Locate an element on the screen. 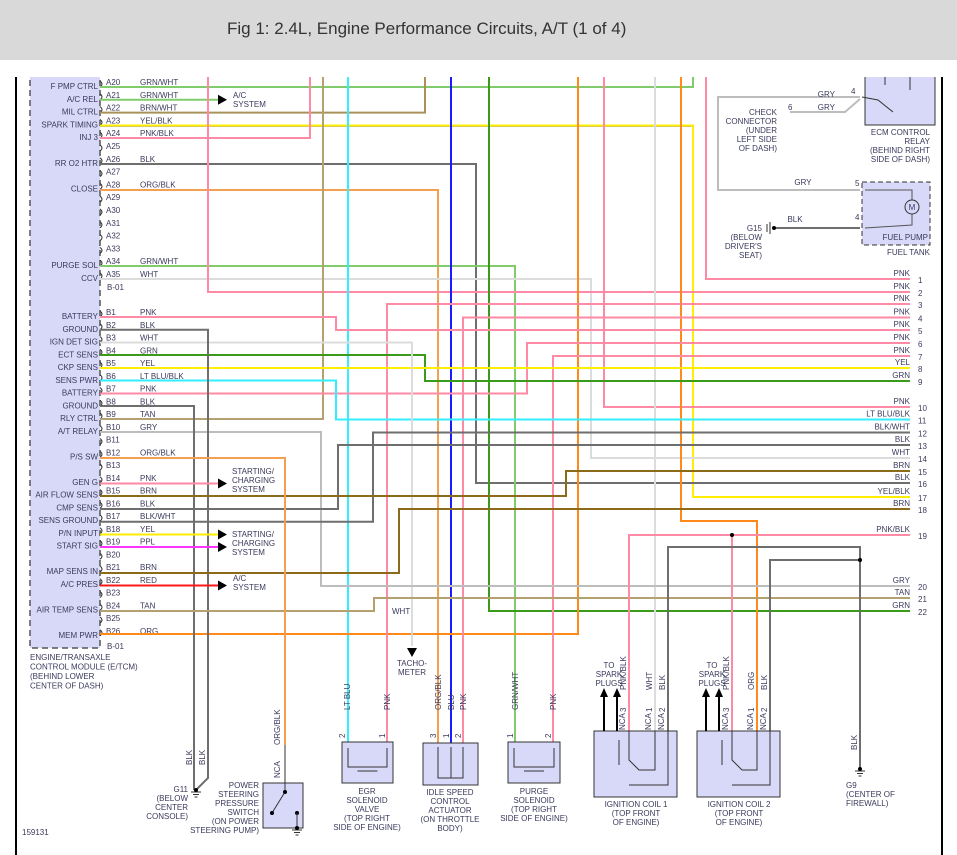 The height and width of the screenshot is (855, 957). ecm-pin-number: B26 is located at coordinates (113, 631).